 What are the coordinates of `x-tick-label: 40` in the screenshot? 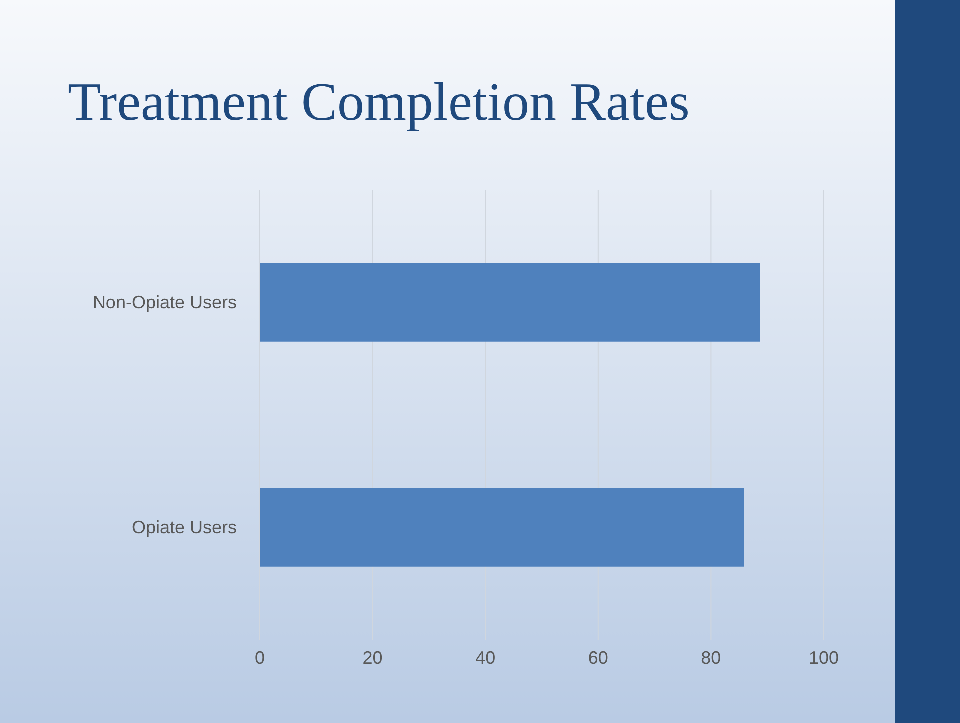 It's located at (486, 658).